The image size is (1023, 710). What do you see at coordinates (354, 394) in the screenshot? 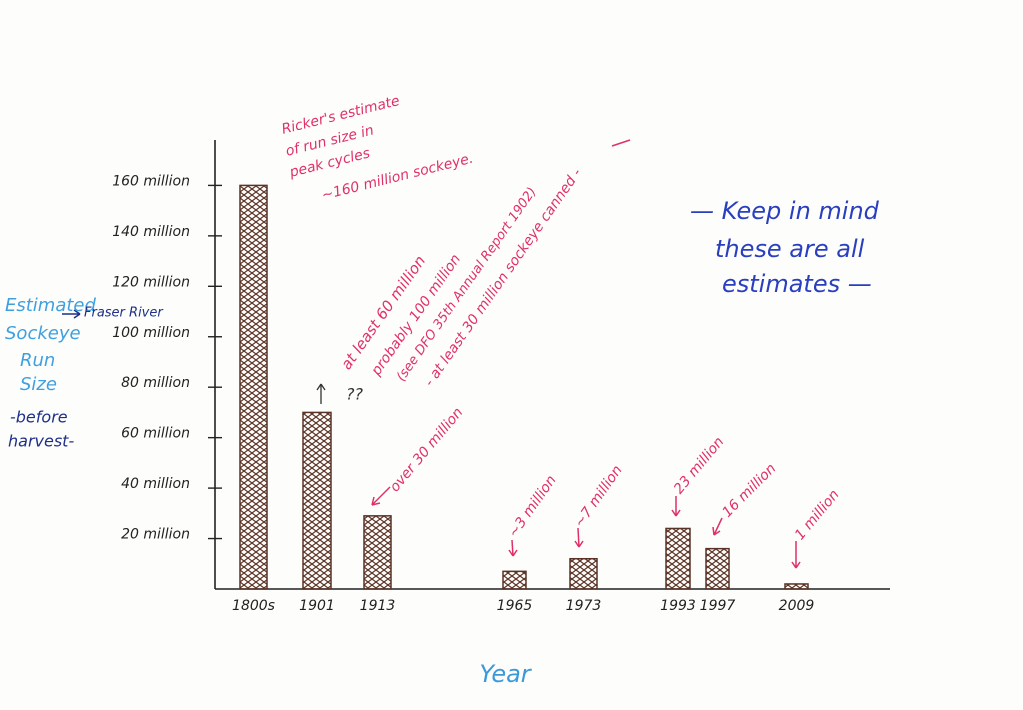
I see `annotation: ??` at bounding box center [354, 394].